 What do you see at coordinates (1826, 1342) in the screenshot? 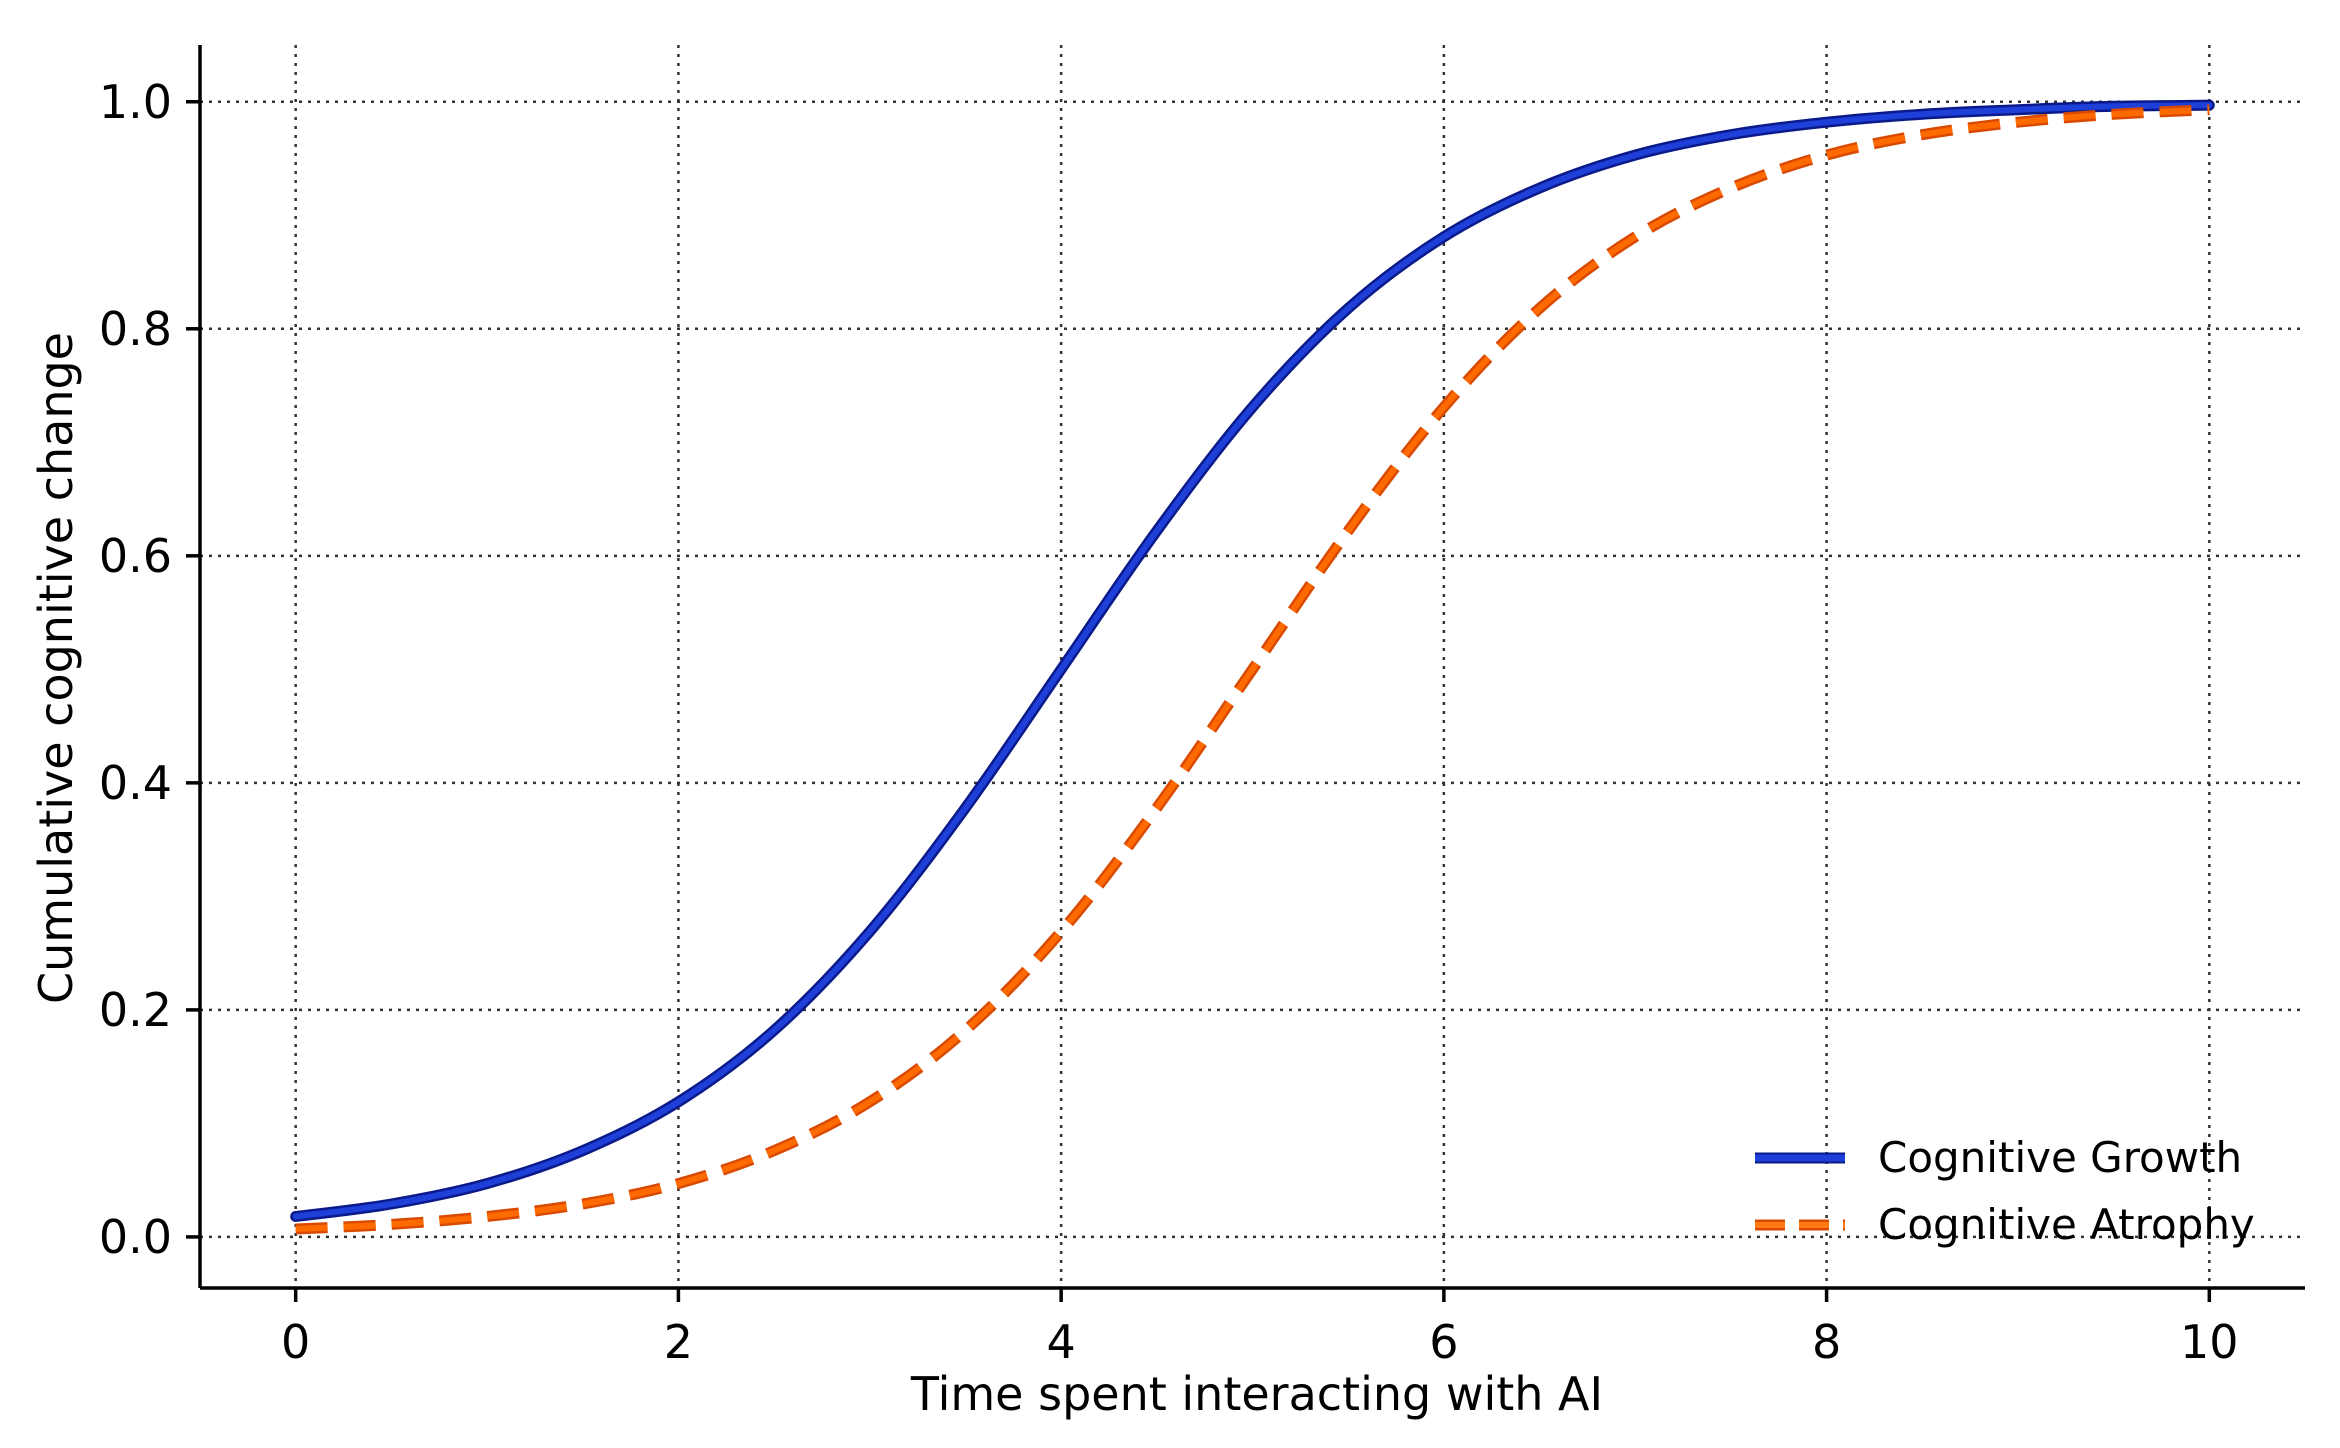
I see `x-tick-label-4: 8` at bounding box center [1826, 1342].